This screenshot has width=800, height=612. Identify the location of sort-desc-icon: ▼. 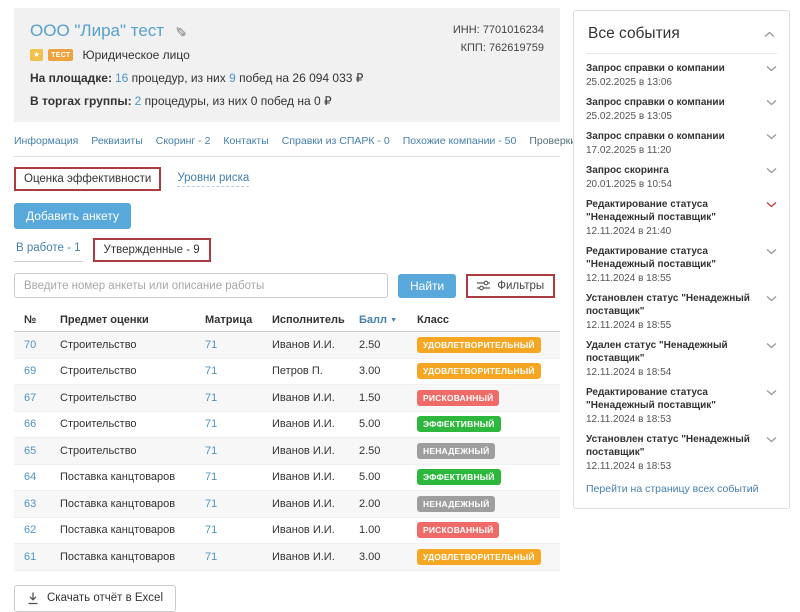
(393, 320).